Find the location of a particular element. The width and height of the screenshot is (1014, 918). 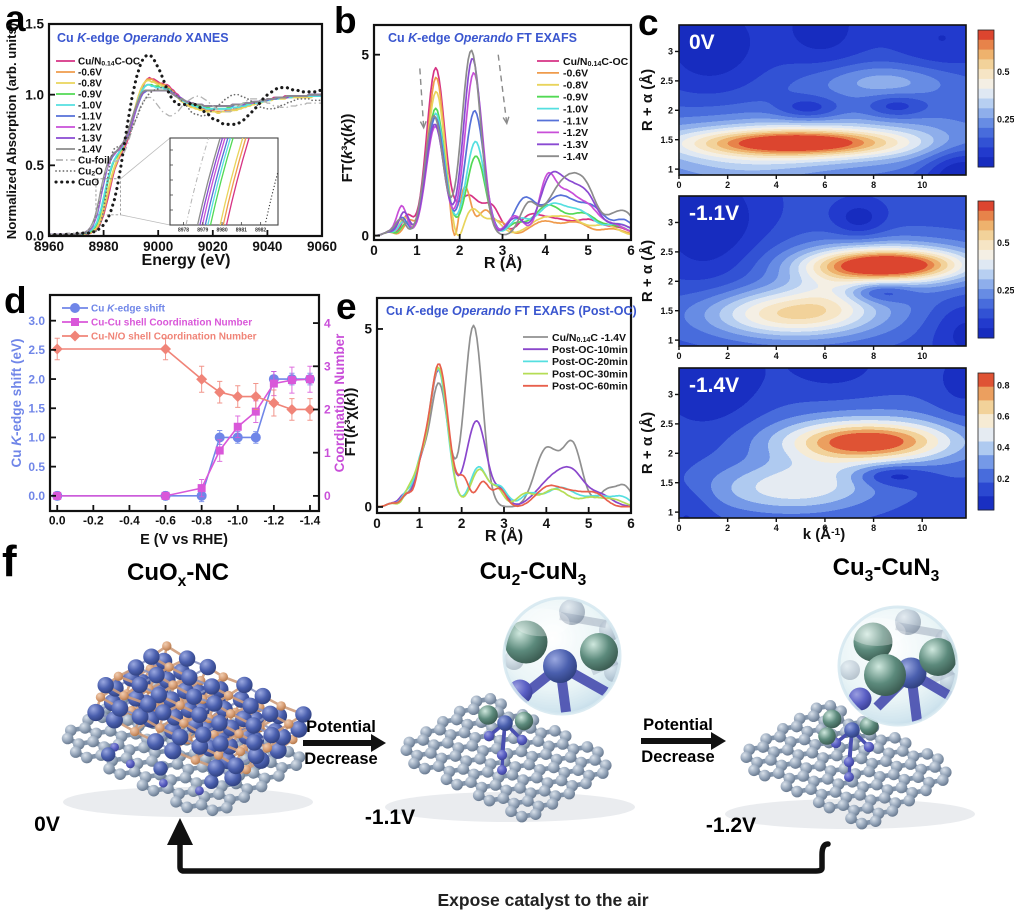

x-tick-label: 1 is located at coordinates (420, 523).